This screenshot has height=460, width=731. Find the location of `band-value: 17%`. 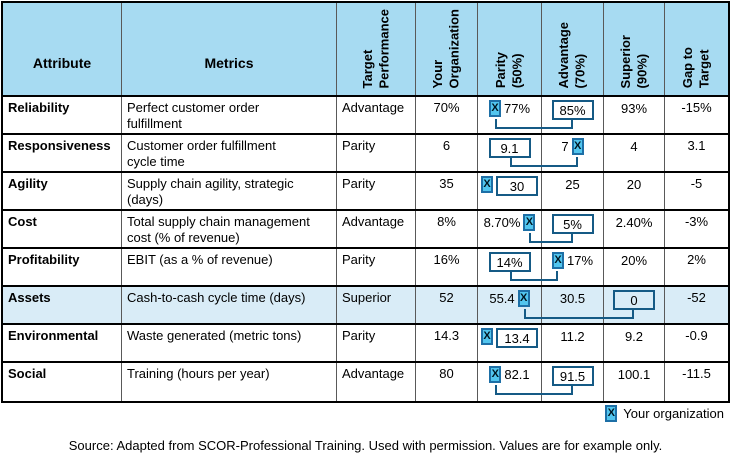

band-value: 17% is located at coordinates (580, 260).